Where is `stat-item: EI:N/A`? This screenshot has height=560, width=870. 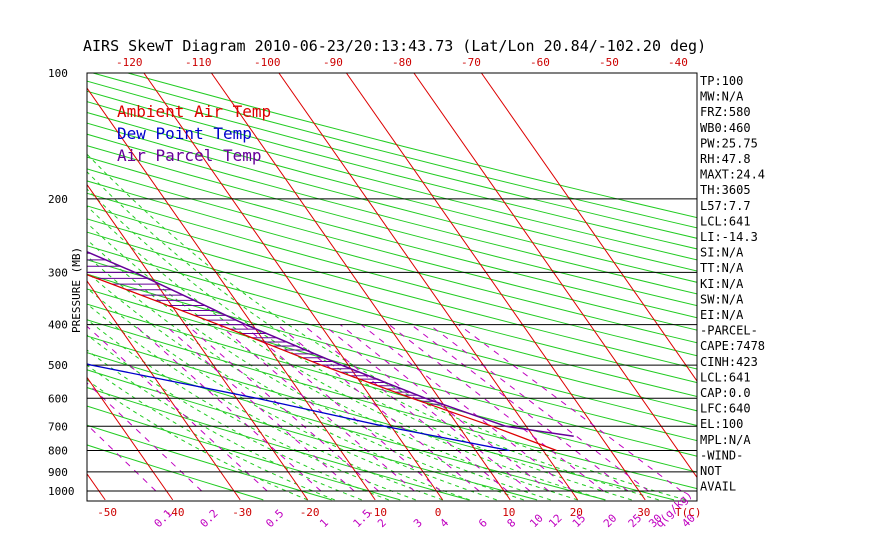 stat-item: EI:N/A is located at coordinates (722, 315).